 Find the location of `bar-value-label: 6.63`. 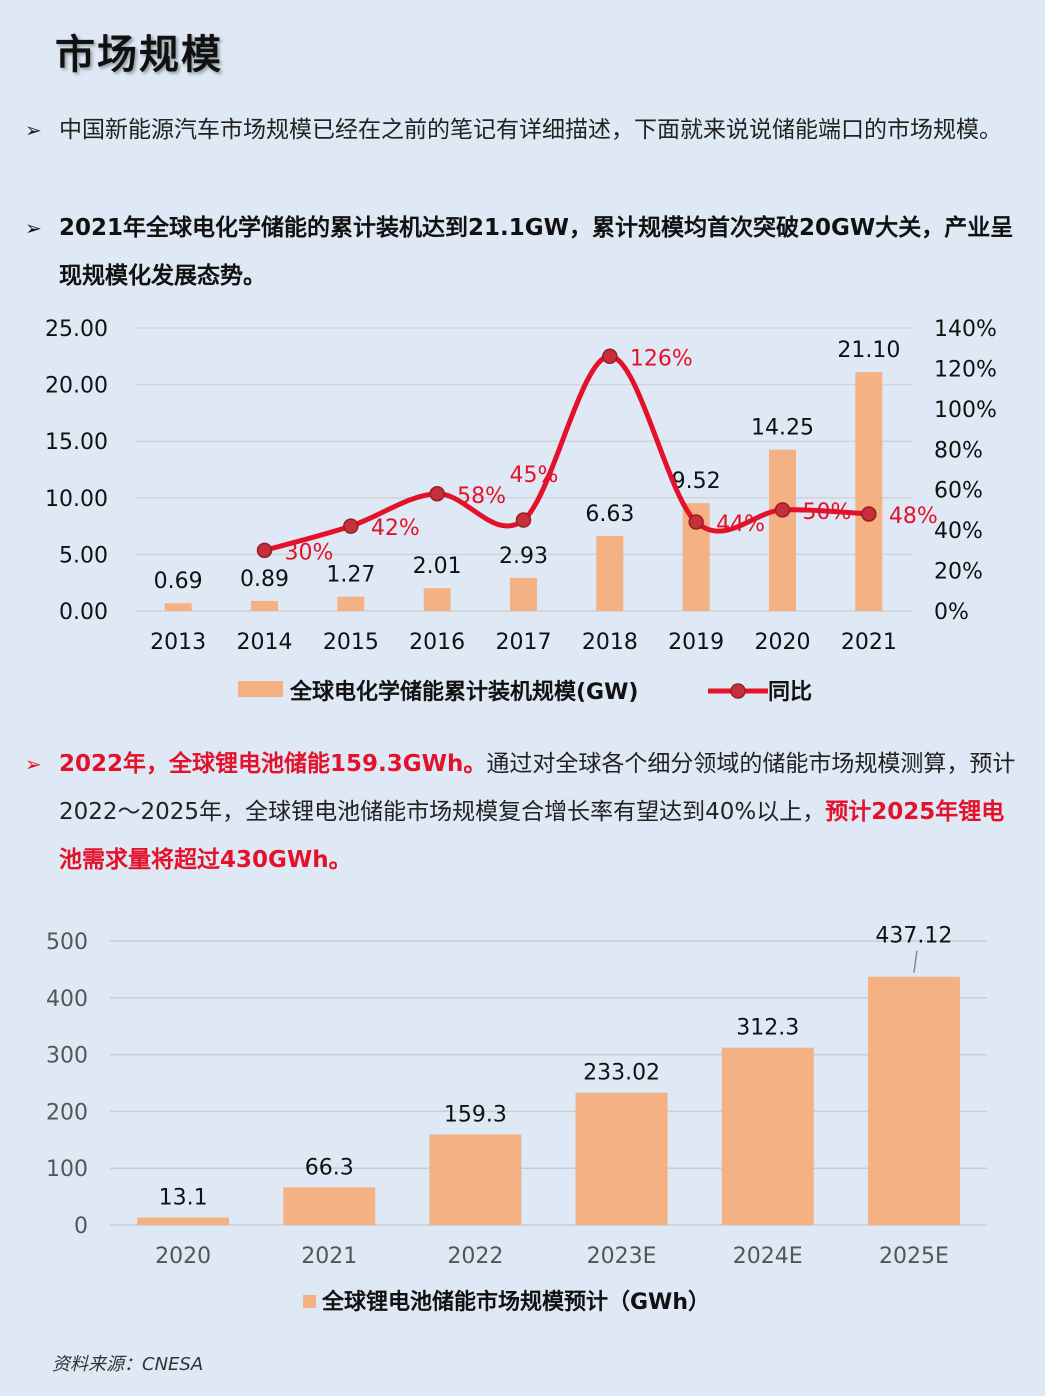

bar-value-label: 6.63 is located at coordinates (609, 514).